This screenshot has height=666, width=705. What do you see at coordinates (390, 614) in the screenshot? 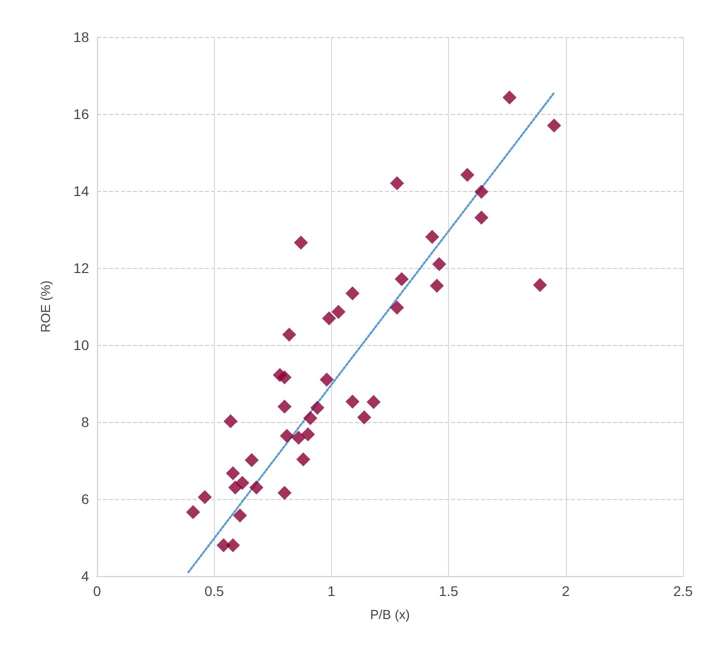
I see `x-axis-title: P/B (x)` at bounding box center [390, 614].